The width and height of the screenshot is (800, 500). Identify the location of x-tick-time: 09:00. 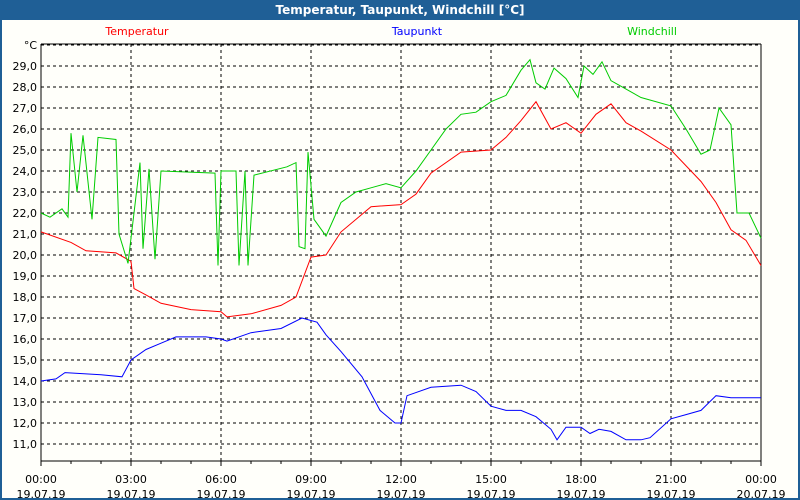
(311, 479).